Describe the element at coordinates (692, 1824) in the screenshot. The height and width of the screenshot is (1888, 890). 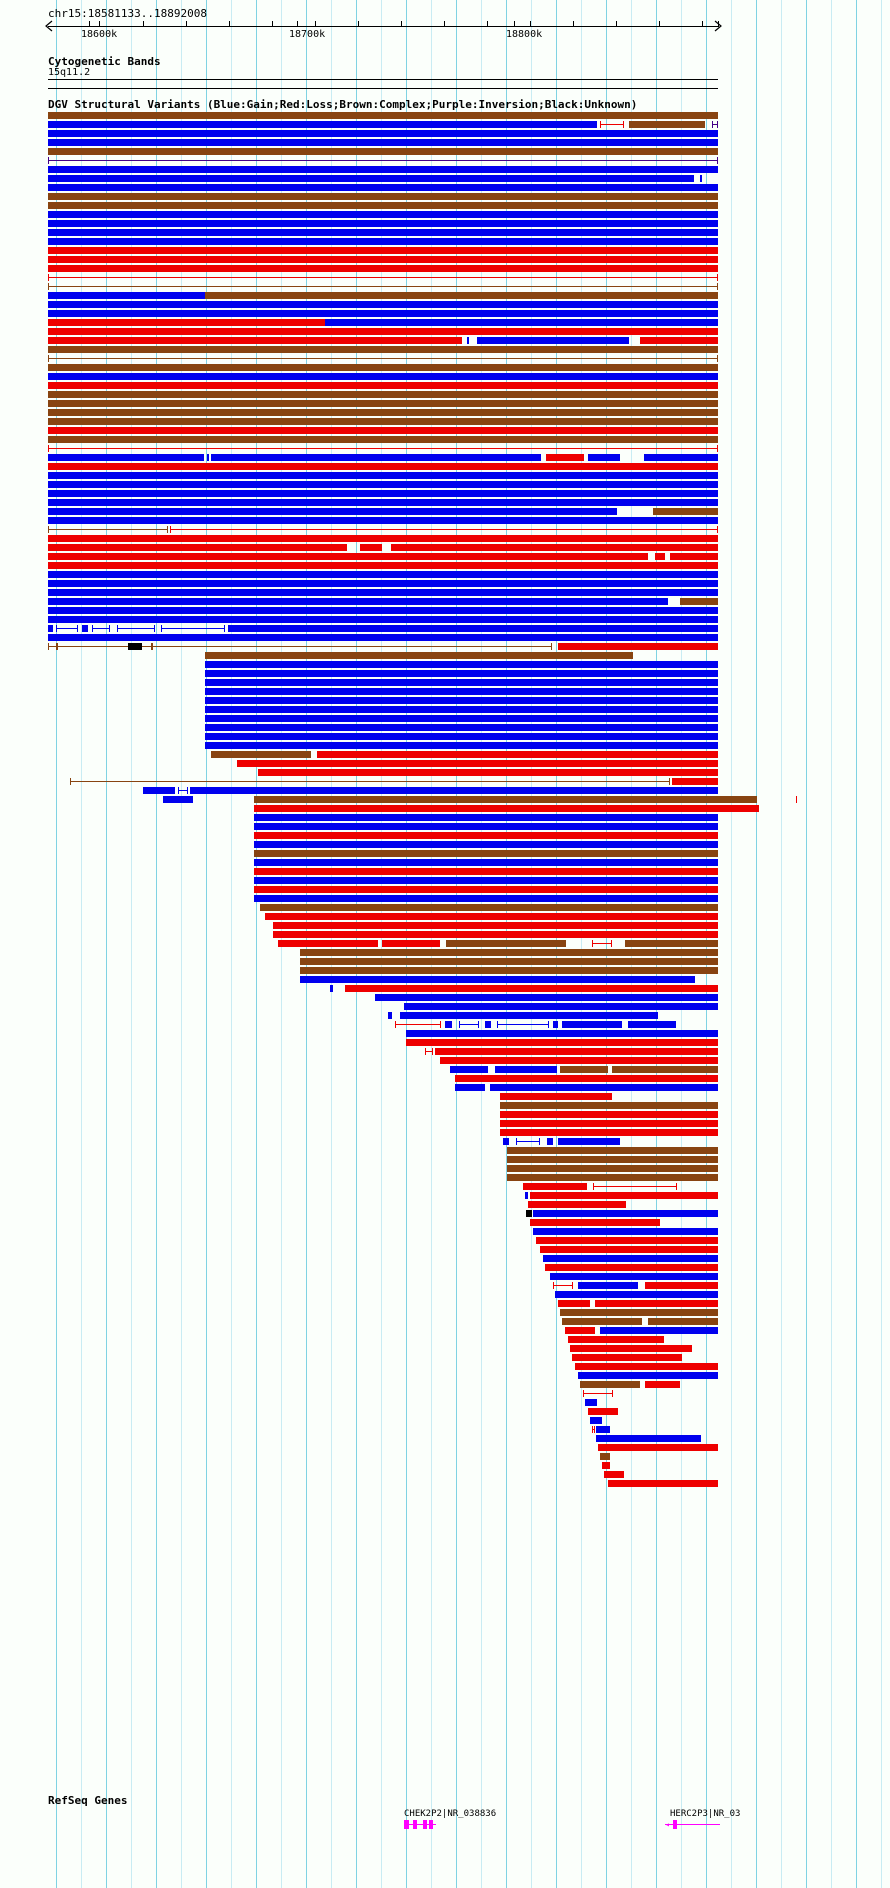
I see `refseq-gene-glyph: ◂` at that location.